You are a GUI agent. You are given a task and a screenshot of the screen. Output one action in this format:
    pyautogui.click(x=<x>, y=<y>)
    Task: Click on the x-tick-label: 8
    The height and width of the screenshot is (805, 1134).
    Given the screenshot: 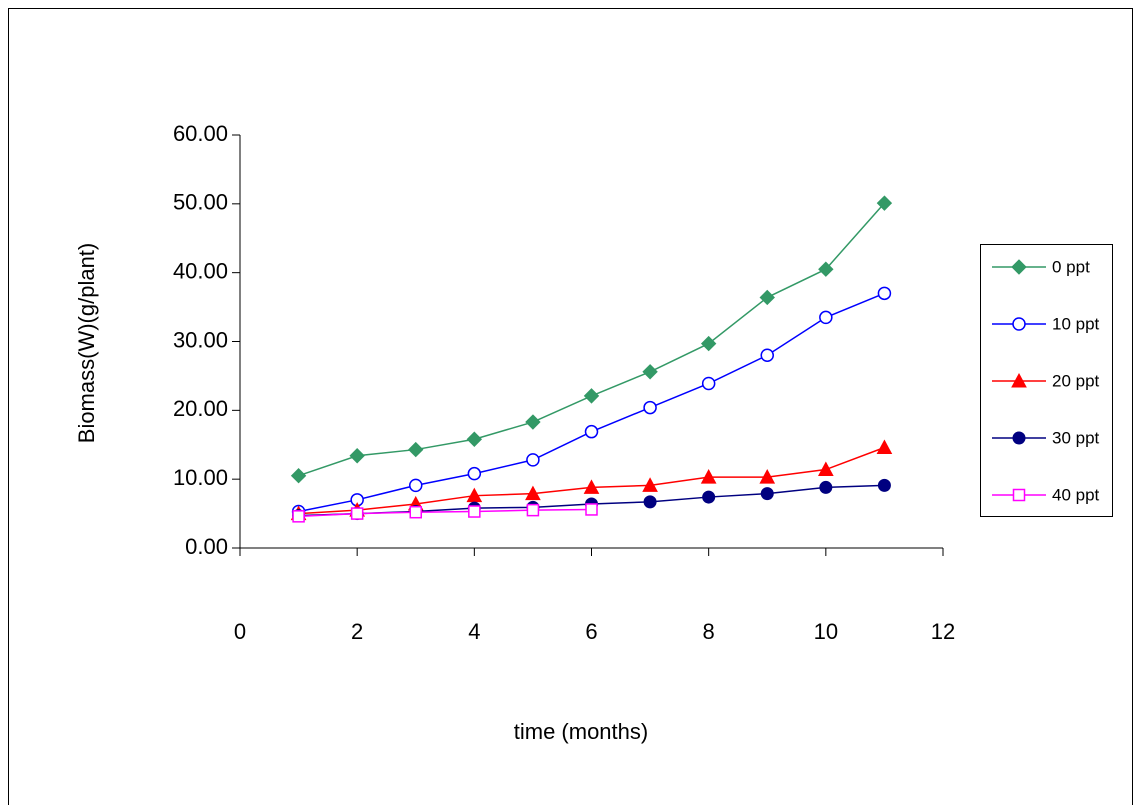 What is the action you would take?
    pyautogui.click(x=709, y=631)
    